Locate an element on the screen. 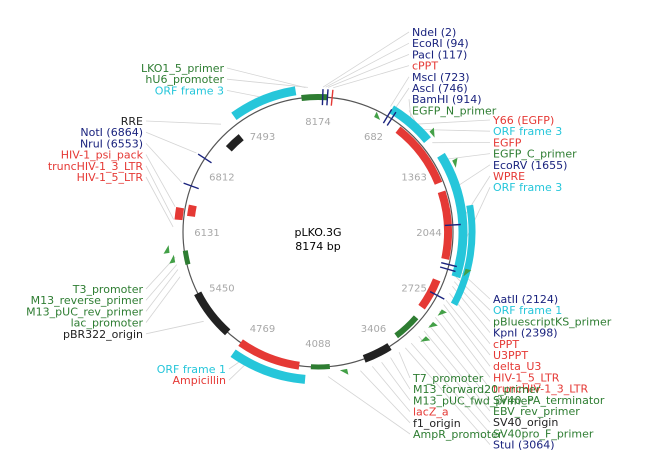 Image resolution: width=647 pixels, height=465 pixels. feature-label: delta_U3 is located at coordinates (517, 366).